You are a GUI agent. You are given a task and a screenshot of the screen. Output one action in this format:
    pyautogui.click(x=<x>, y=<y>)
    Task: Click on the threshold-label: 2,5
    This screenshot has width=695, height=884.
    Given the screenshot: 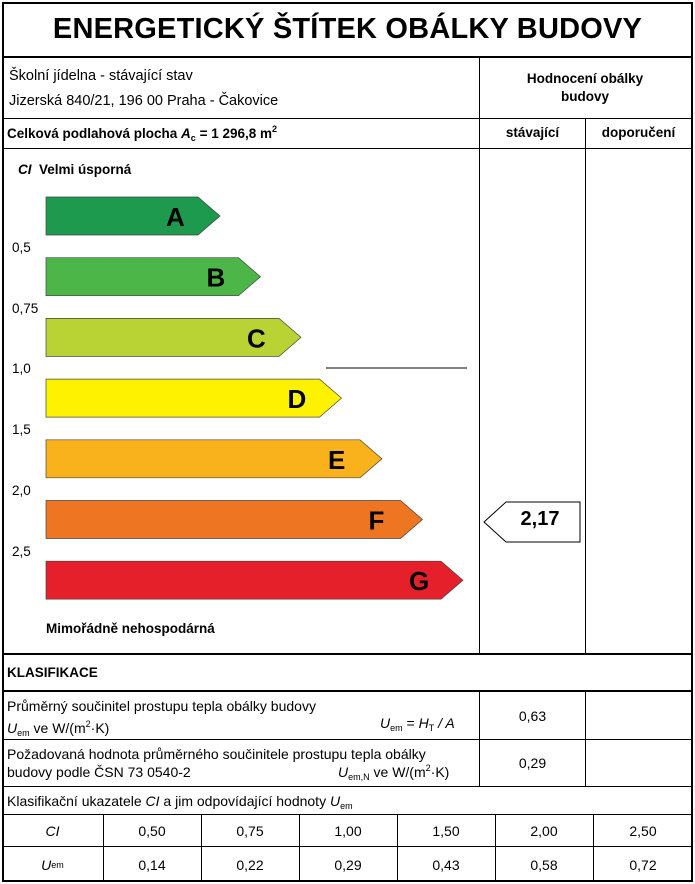 What is the action you would take?
    pyautogui.click(x=21, y=551)
    